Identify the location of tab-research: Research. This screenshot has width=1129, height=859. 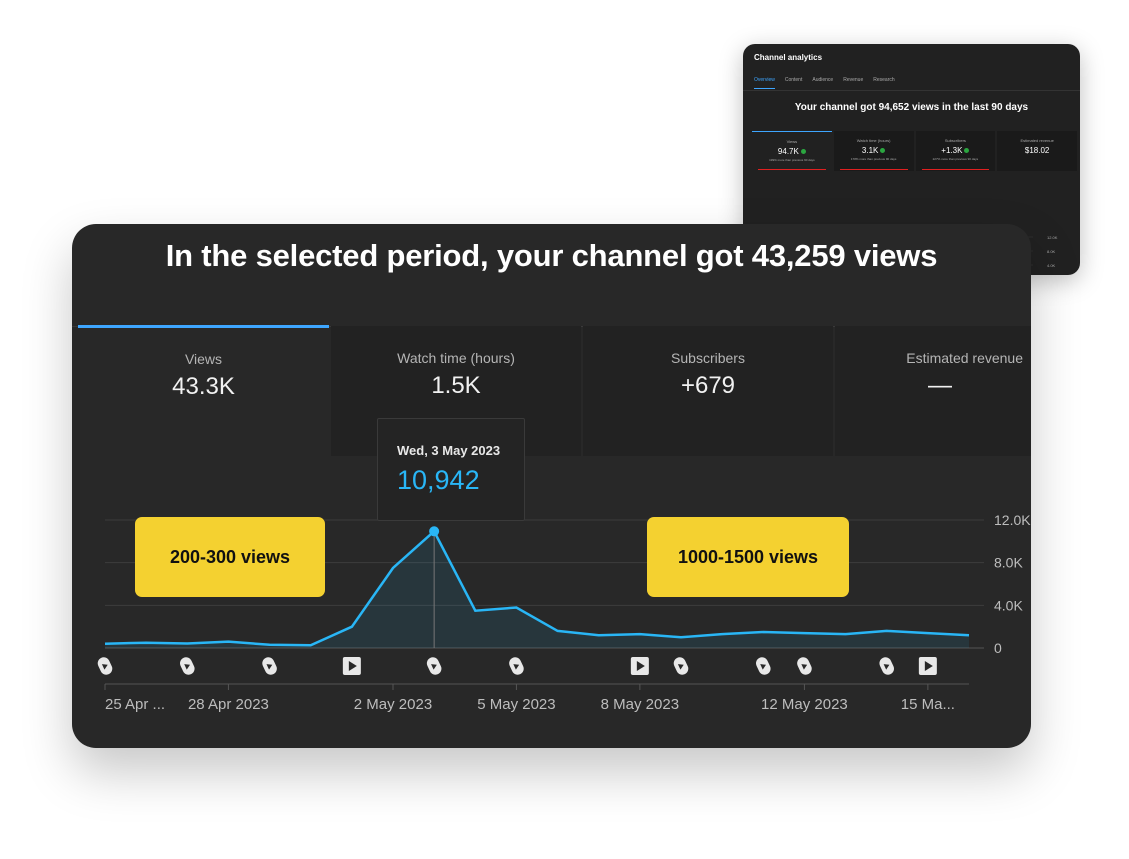
(884, 80).